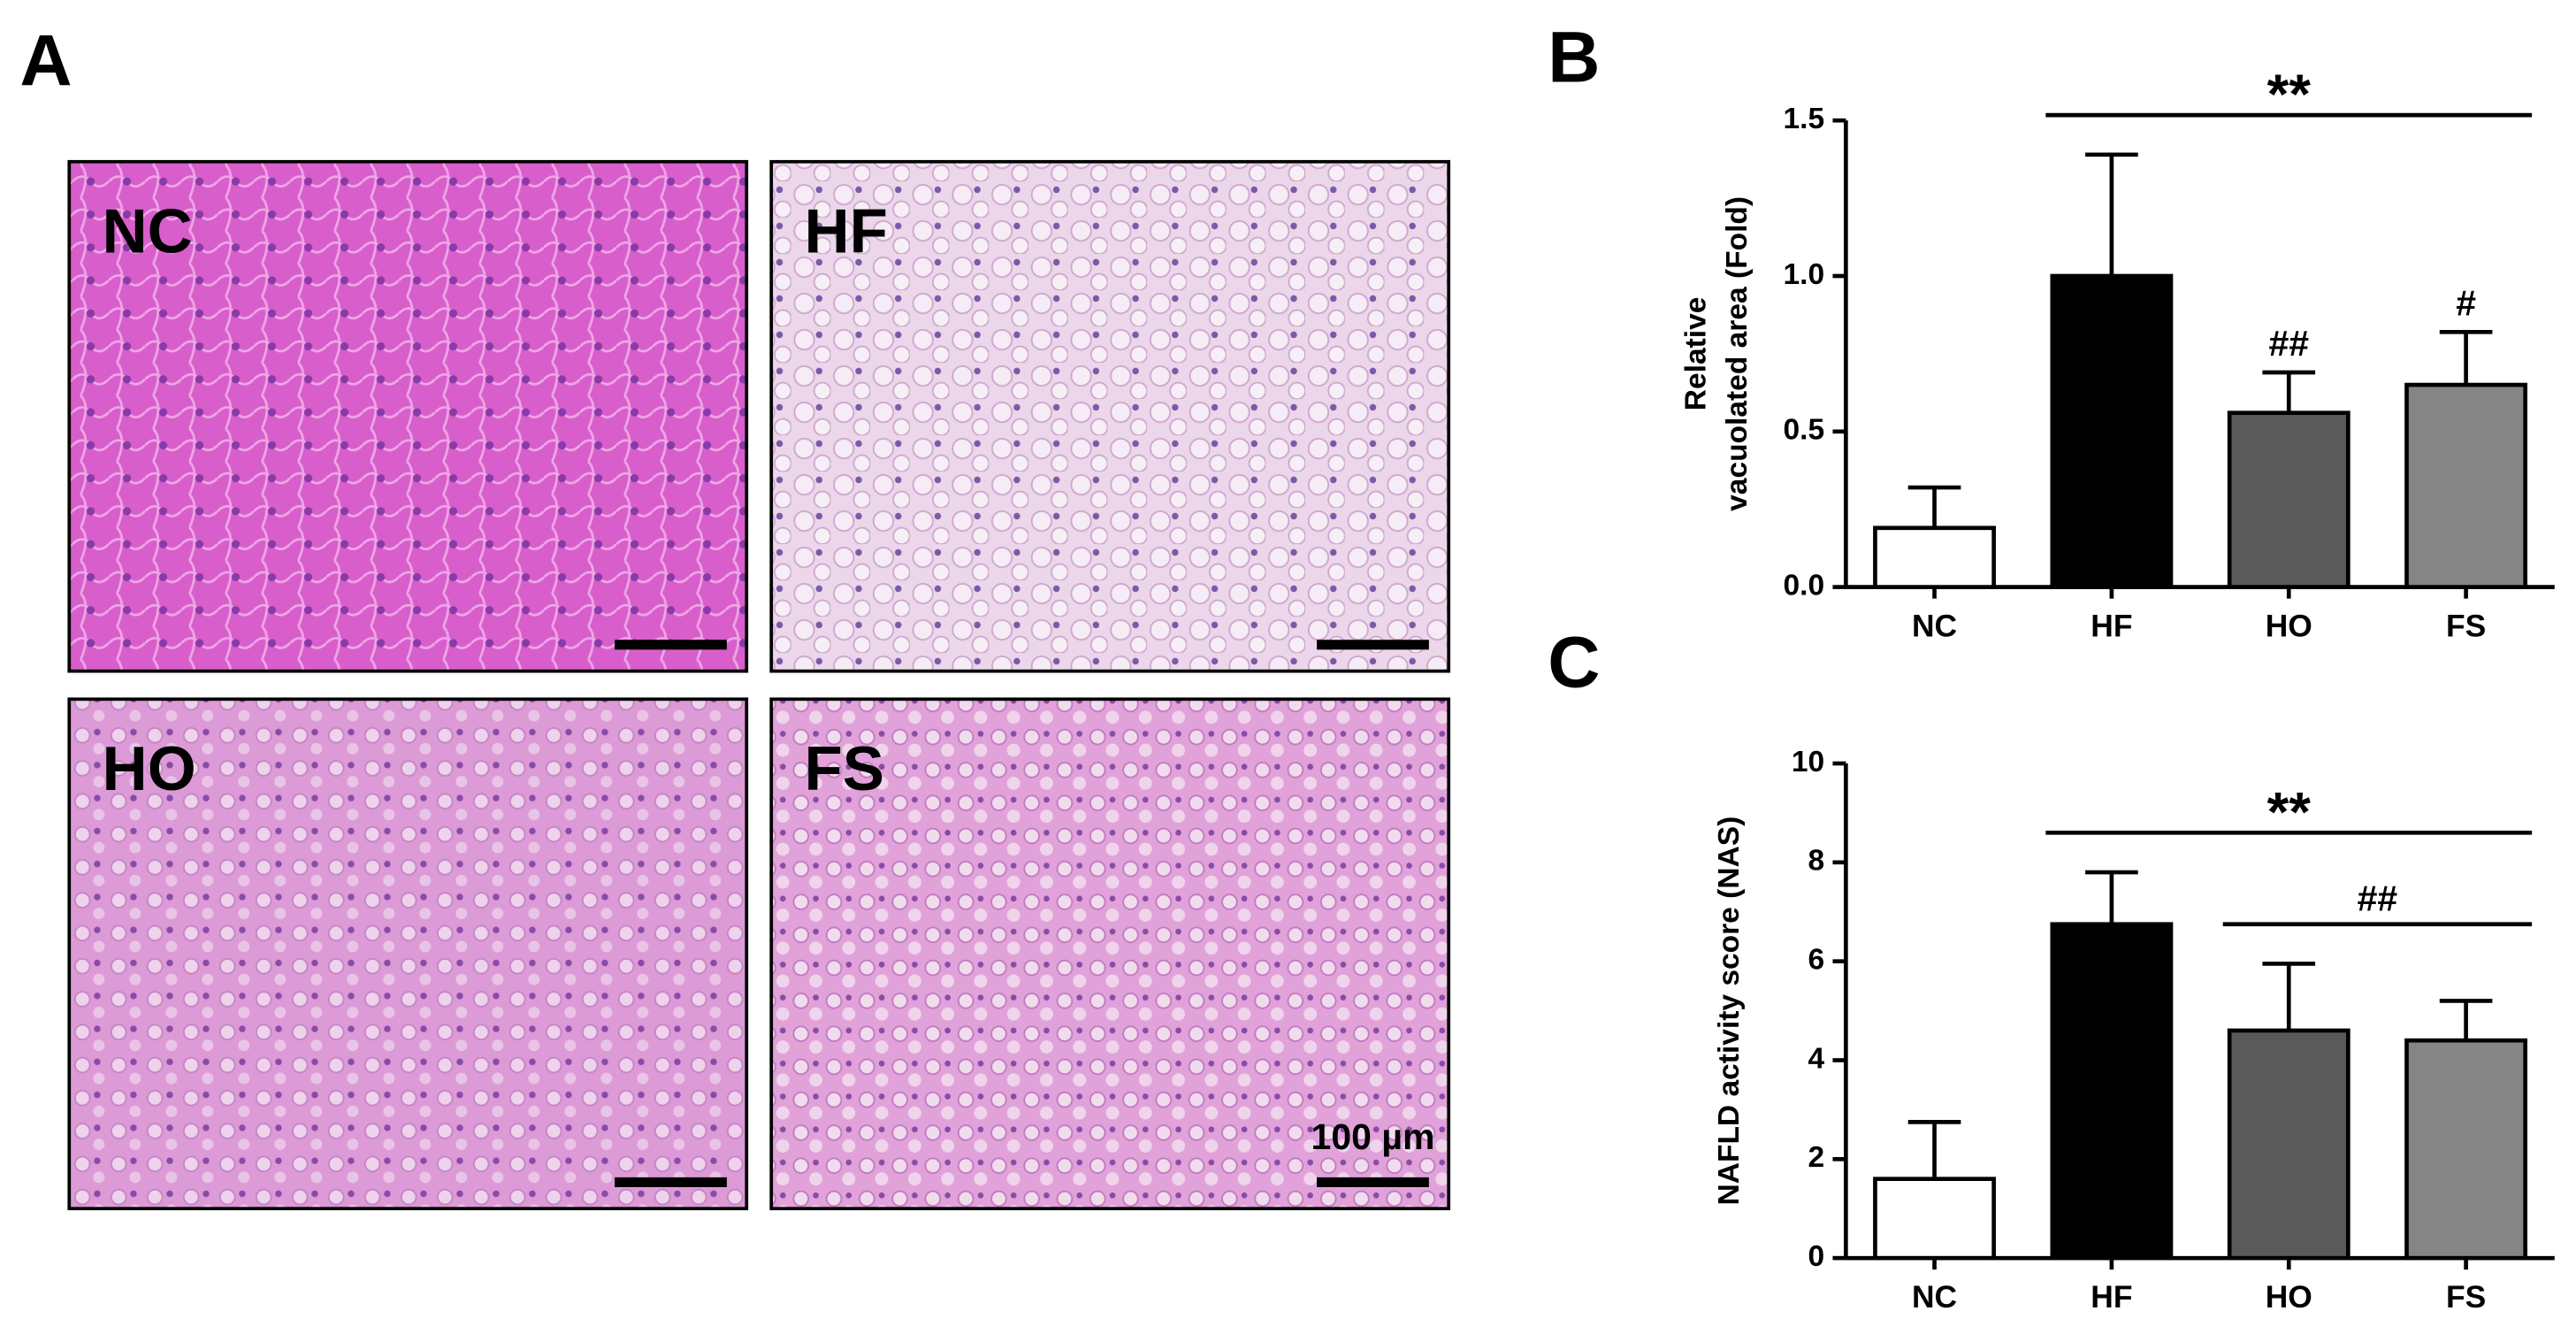 The image size is (2576, 1334). I want to click on panel-label: B, so click(1574, 58).